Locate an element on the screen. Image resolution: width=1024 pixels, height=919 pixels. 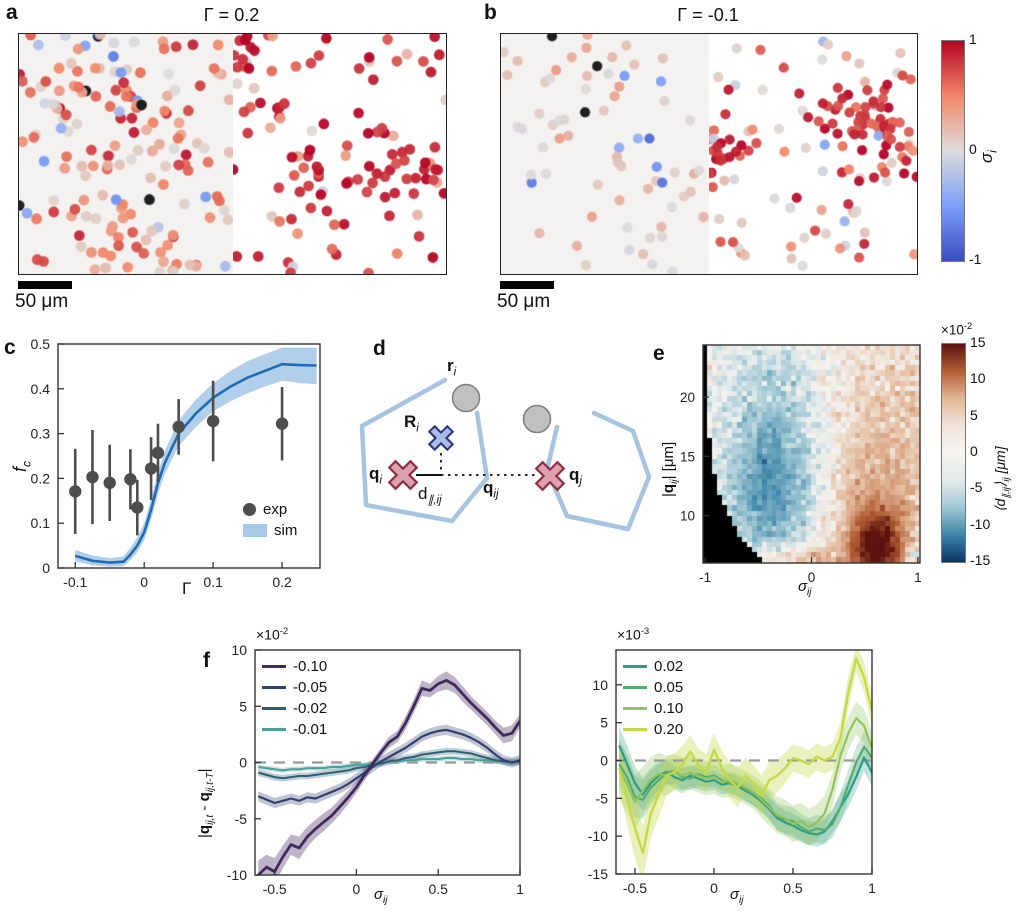
svg-text: 0.3 is located at coordinates (41, 434).